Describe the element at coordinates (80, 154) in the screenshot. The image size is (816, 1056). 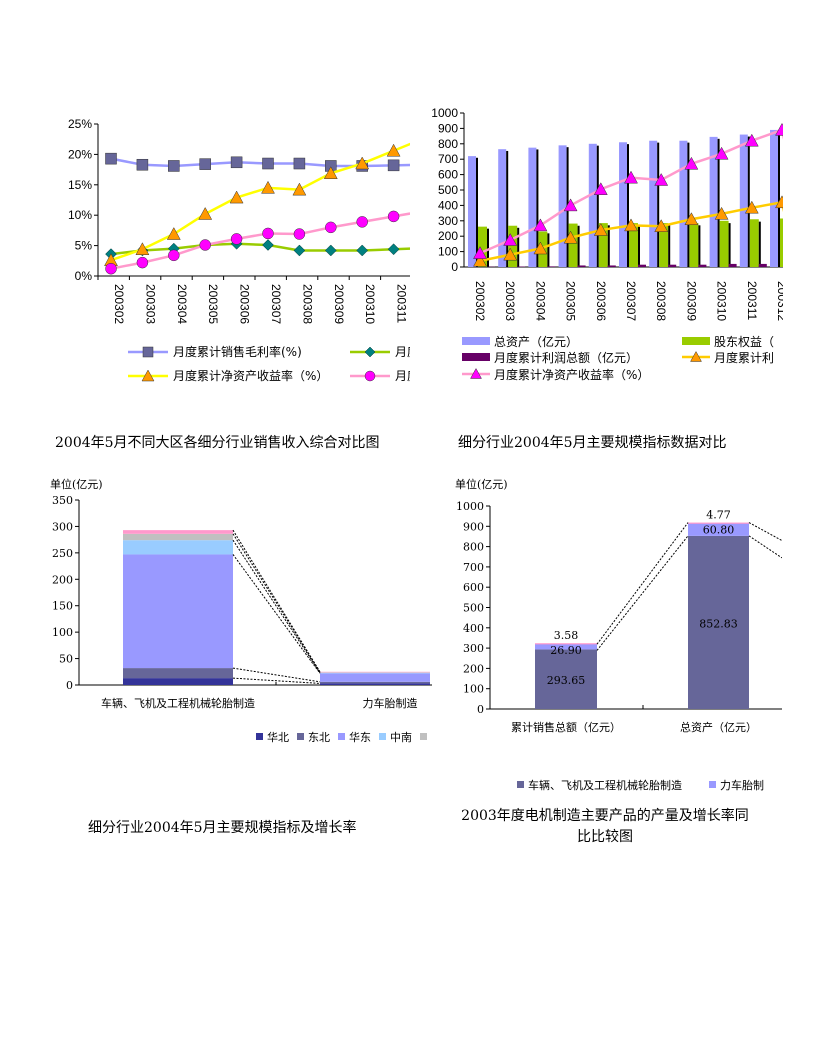
I see `y-tick-label: 20%` at that location.